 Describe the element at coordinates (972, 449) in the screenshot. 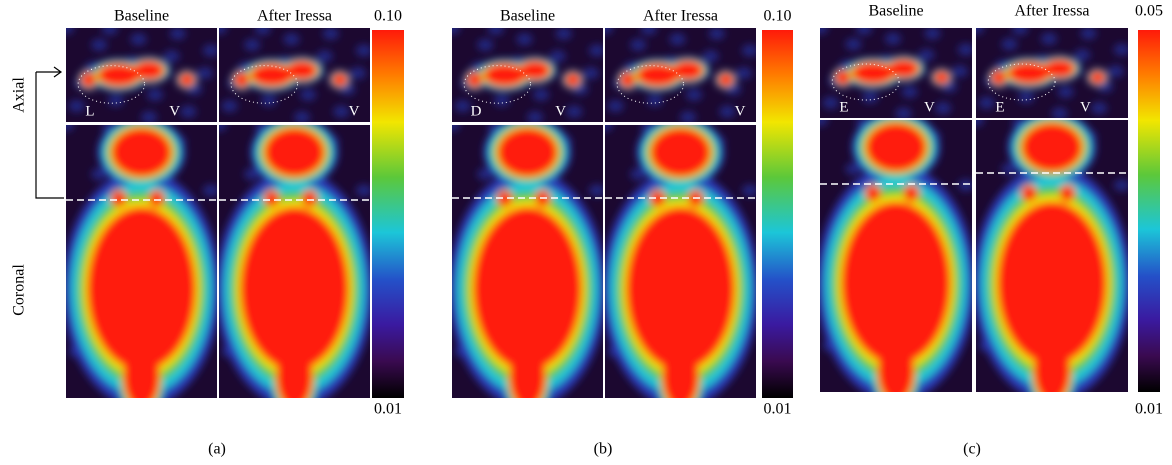

I see `panel-label: (c)` at that location.